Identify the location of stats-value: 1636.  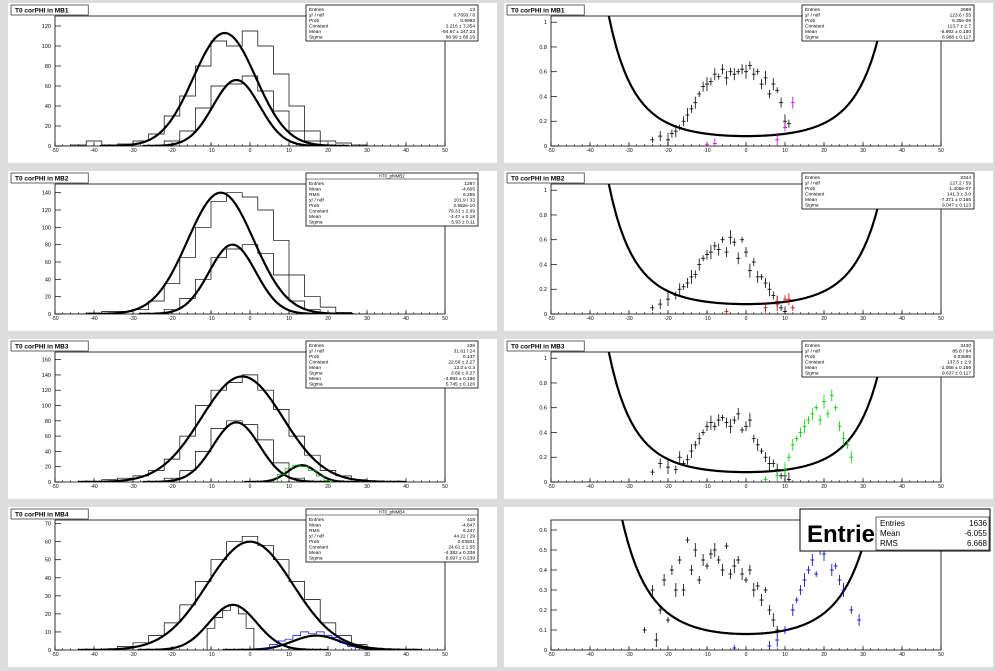
(978, 523).